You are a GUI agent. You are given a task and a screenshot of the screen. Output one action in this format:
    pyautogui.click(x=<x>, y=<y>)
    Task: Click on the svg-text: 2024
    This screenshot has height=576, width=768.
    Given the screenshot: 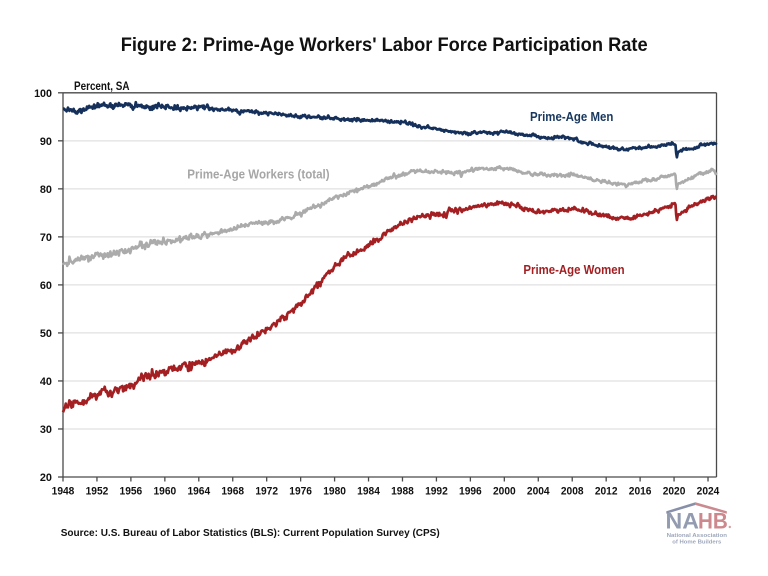 What is the action you would take?
    pyautogui.click(x=709, y=492)
    